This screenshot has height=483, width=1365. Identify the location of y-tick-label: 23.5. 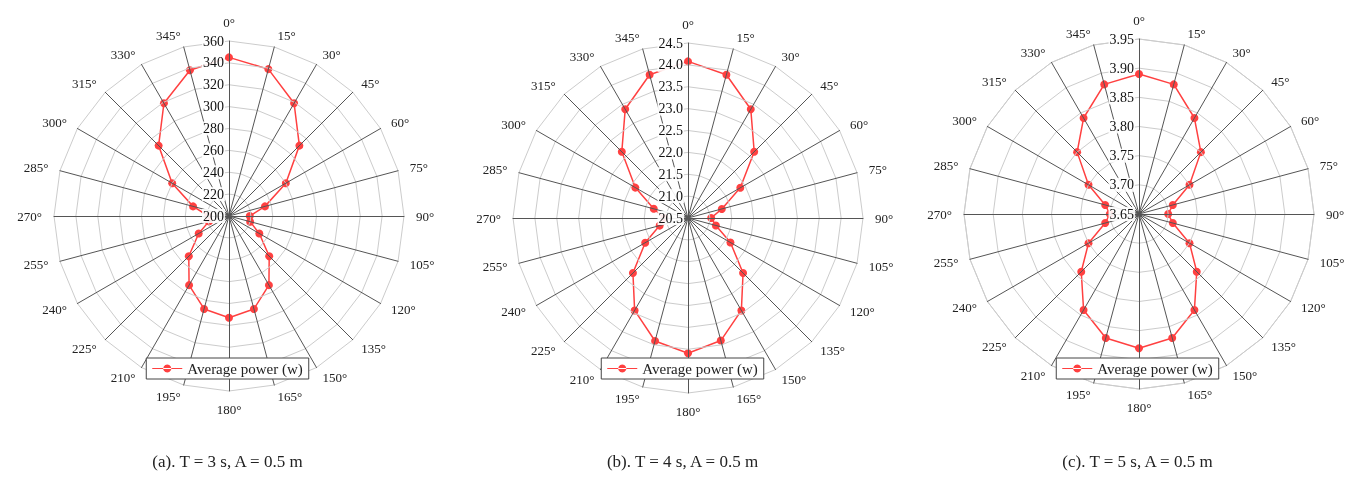
(670, 87).